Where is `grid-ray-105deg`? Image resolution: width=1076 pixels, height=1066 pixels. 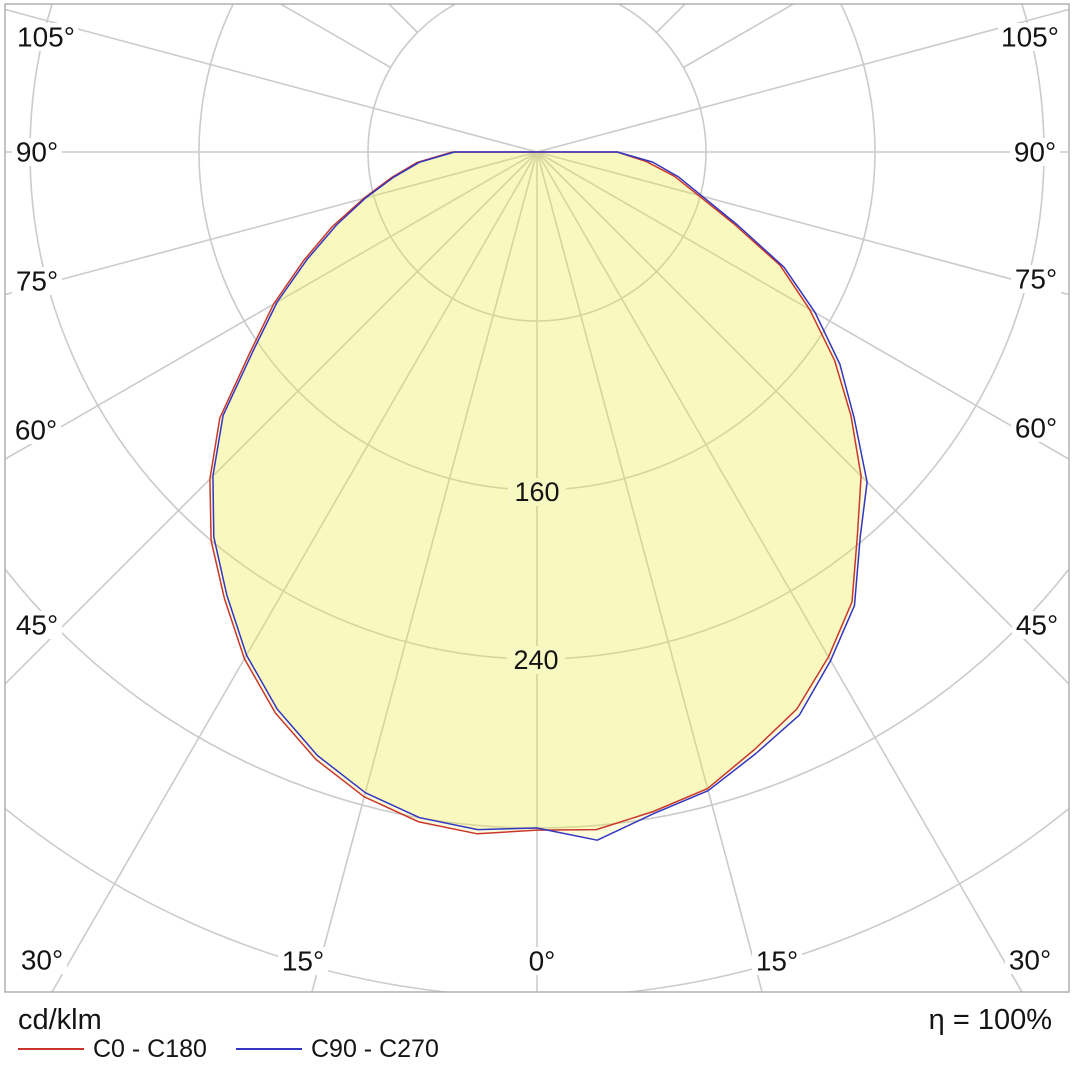
grid-ray-105deg is located at coordinates (802, 80).